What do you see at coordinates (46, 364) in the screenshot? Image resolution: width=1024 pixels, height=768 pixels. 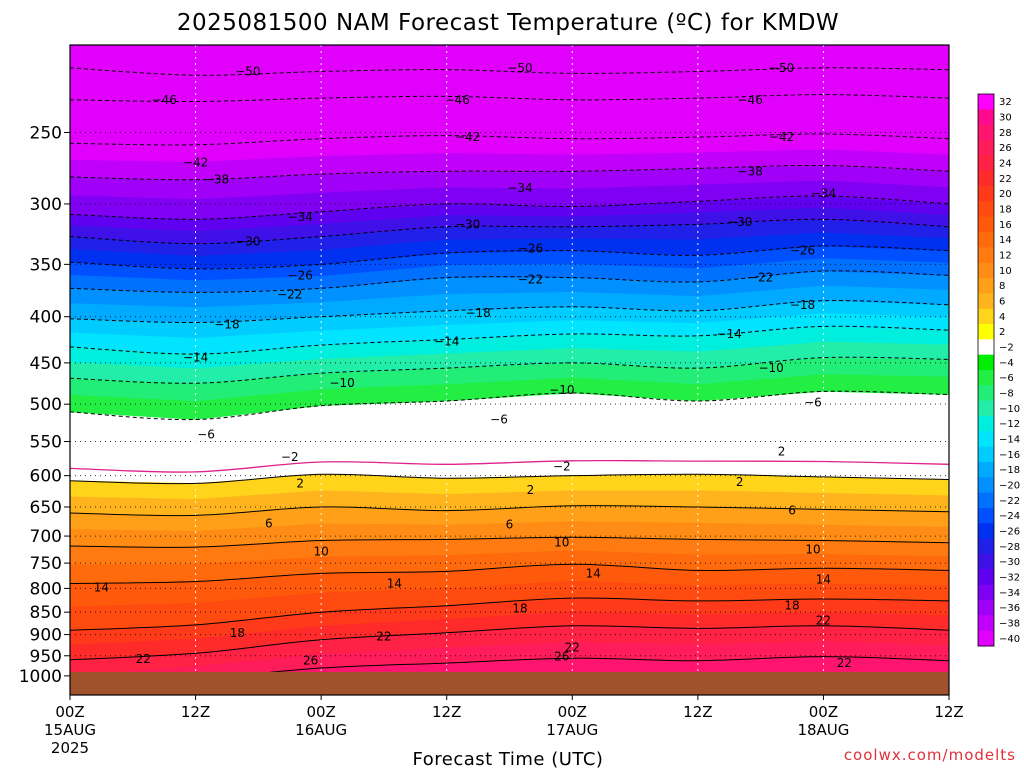 I see `y-tick-label: 450` at bounding box center [46, 364].